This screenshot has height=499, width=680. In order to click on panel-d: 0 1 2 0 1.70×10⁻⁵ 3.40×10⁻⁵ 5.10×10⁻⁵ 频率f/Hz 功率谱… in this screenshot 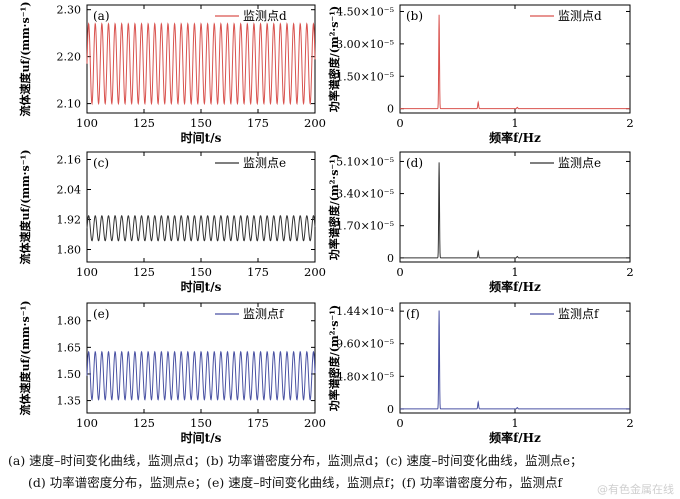, I will do `click(480, 222)`.